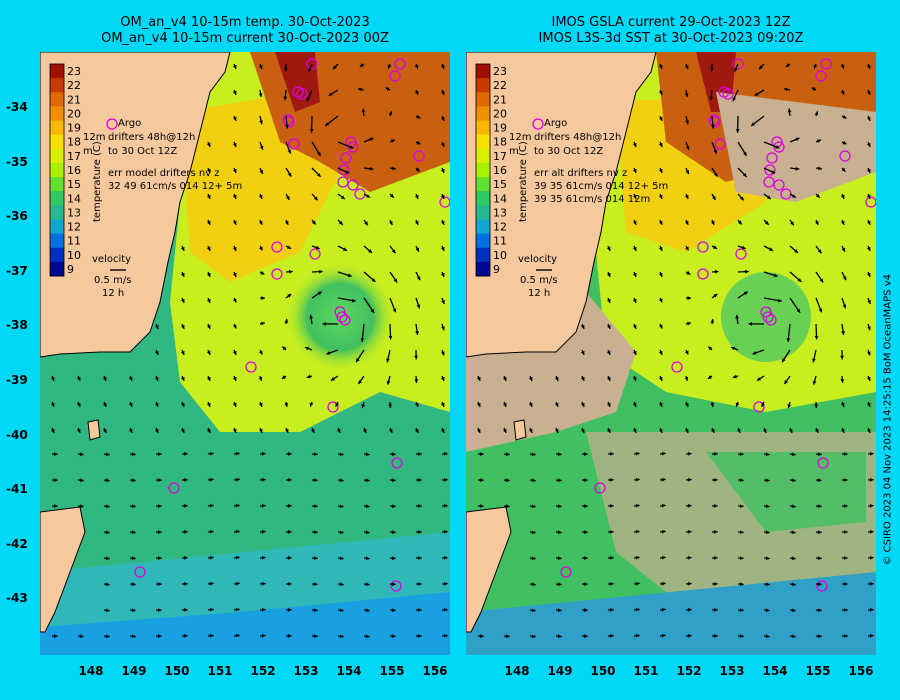 This screenshot has width=900, height=700. Describe the element at coordinates (517, 671) in the screenshot. I see `longitude-tick-label: 148` at that location.